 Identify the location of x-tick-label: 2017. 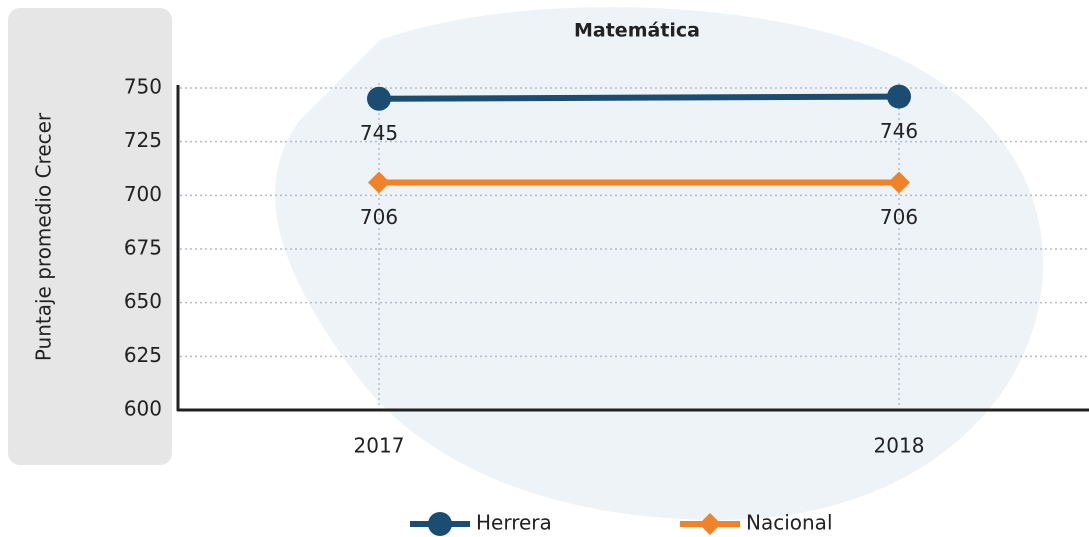
(379, 446).